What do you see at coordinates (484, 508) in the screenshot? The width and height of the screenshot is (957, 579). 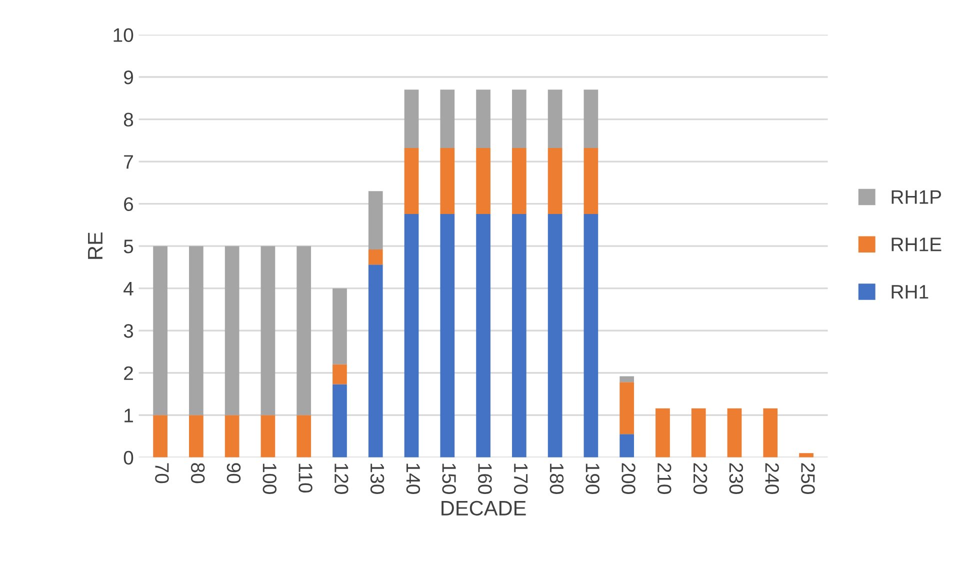 I see `x-axis-title: DECADE` at bounding box center [484, 508].